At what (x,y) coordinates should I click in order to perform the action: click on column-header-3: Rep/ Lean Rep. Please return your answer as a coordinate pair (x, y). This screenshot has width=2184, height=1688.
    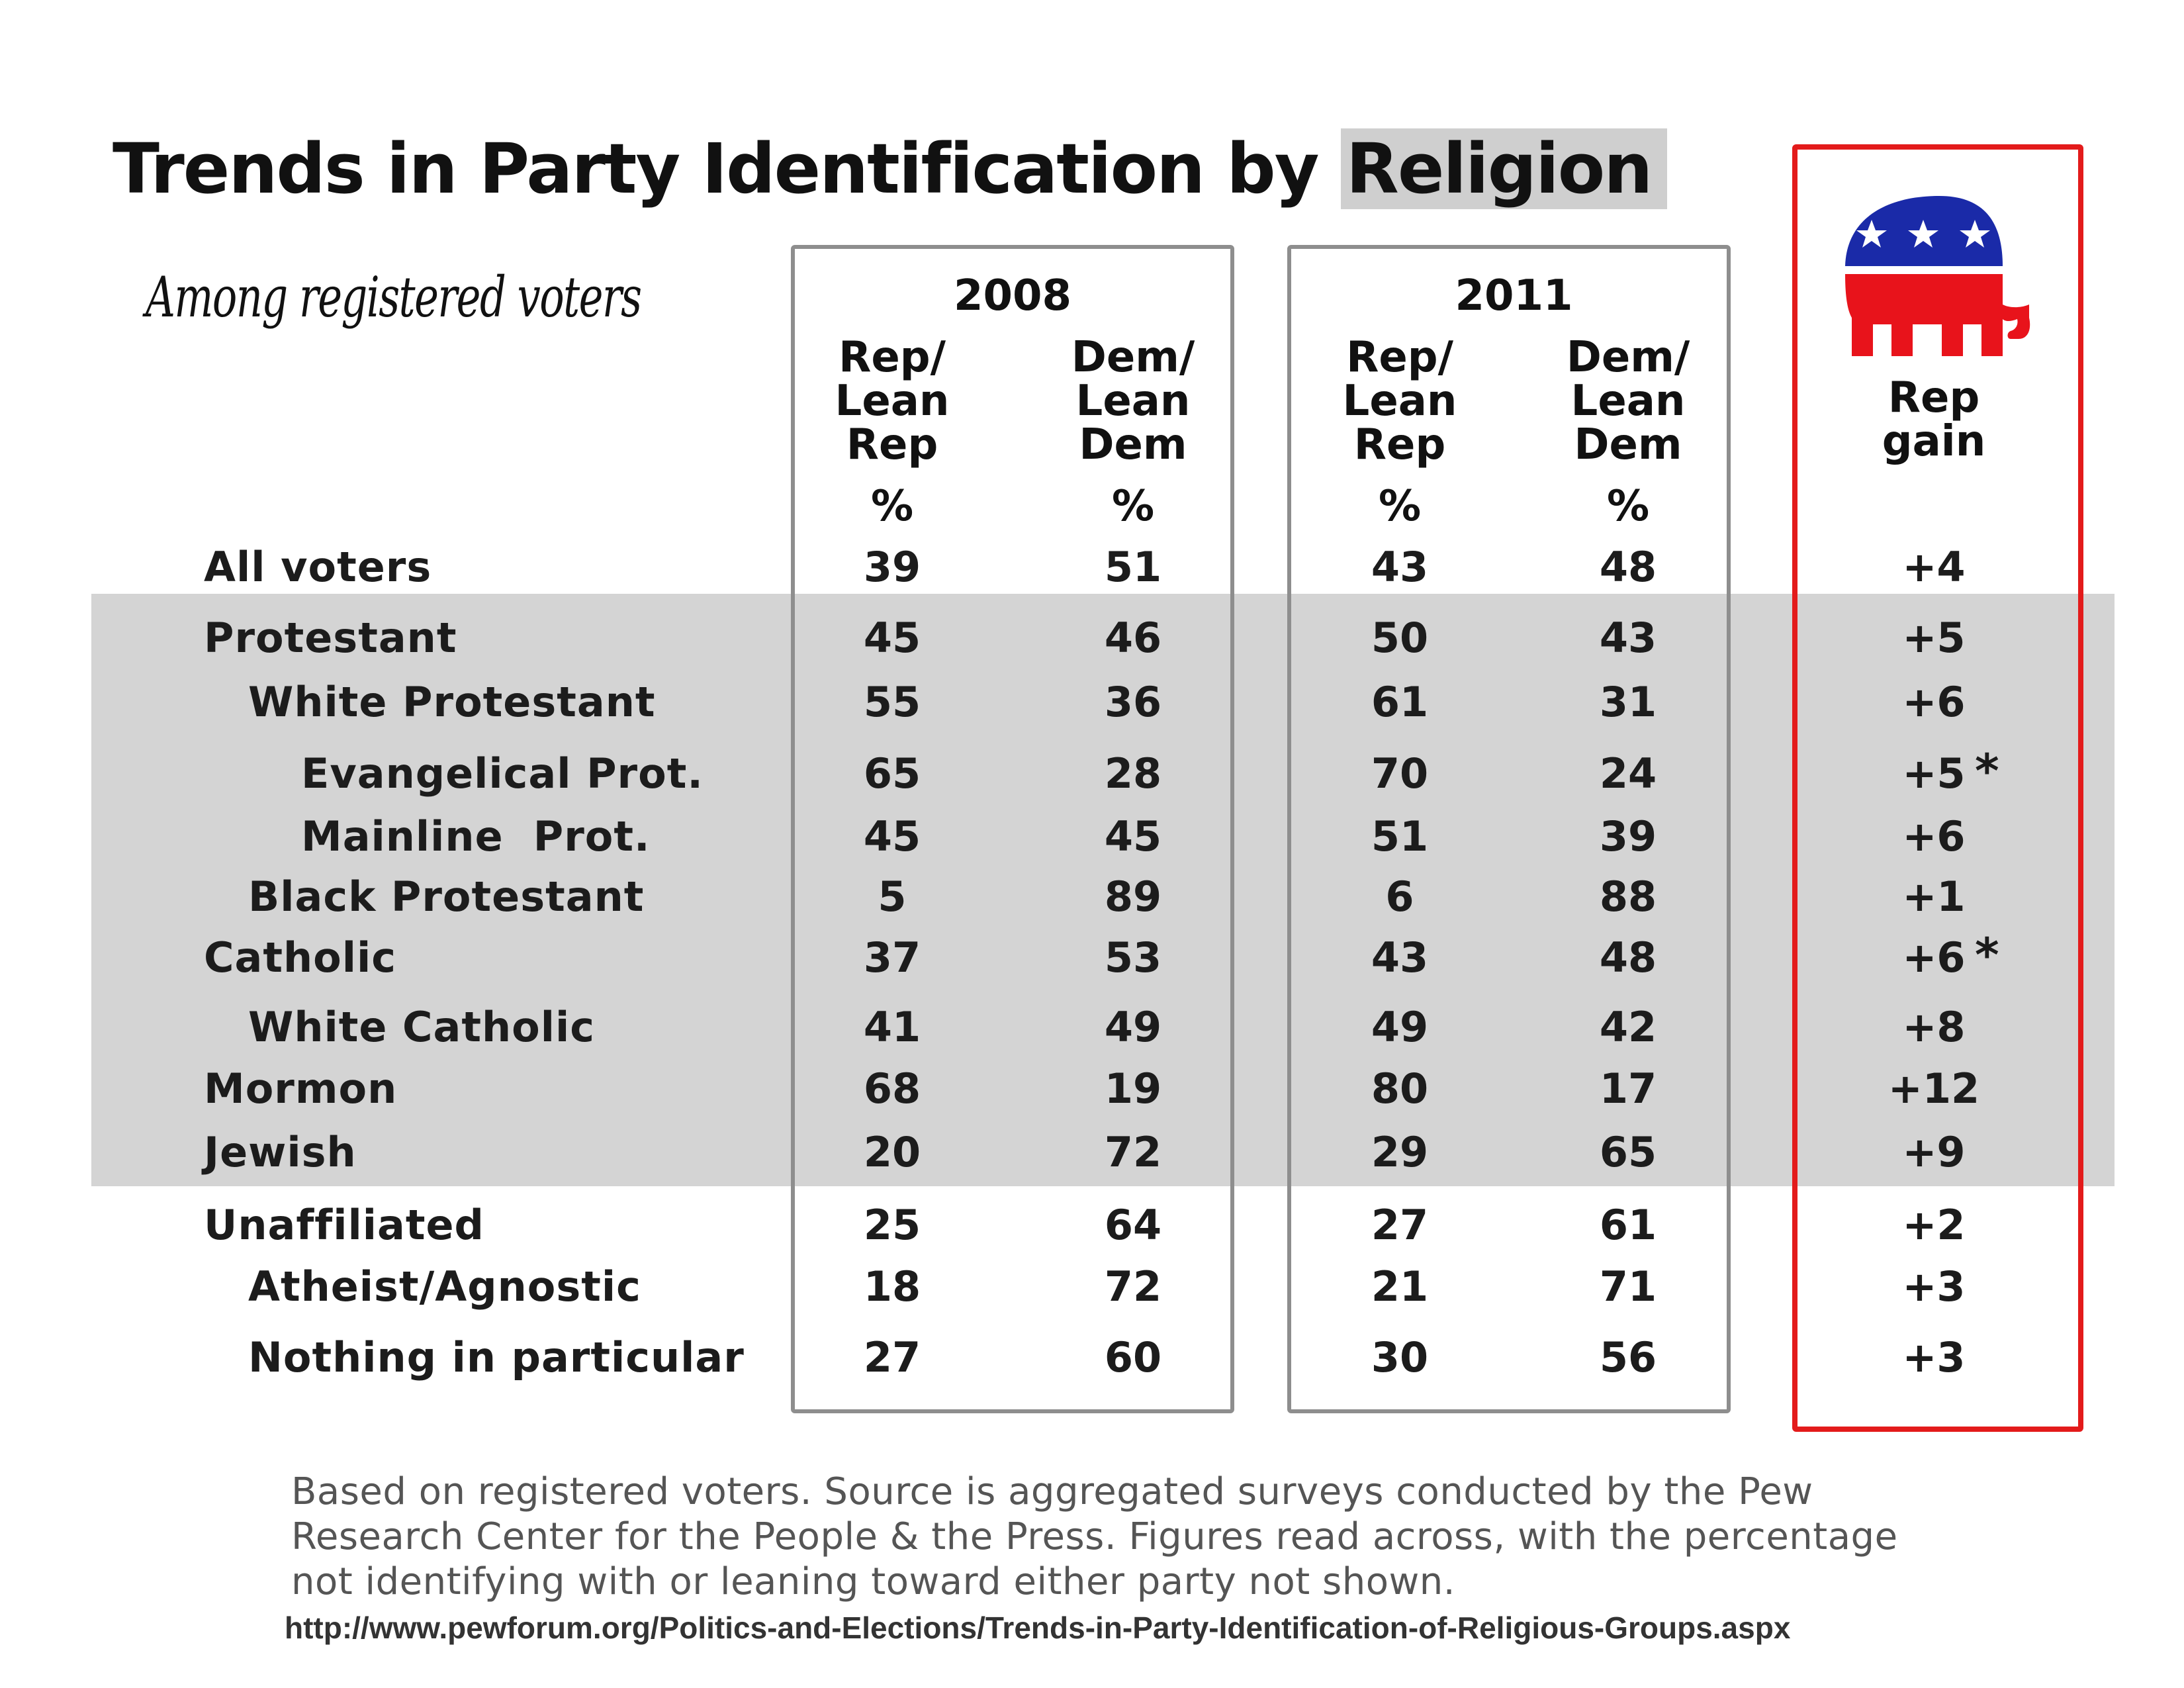
    Looking at the image, I should click on (1399, 401).